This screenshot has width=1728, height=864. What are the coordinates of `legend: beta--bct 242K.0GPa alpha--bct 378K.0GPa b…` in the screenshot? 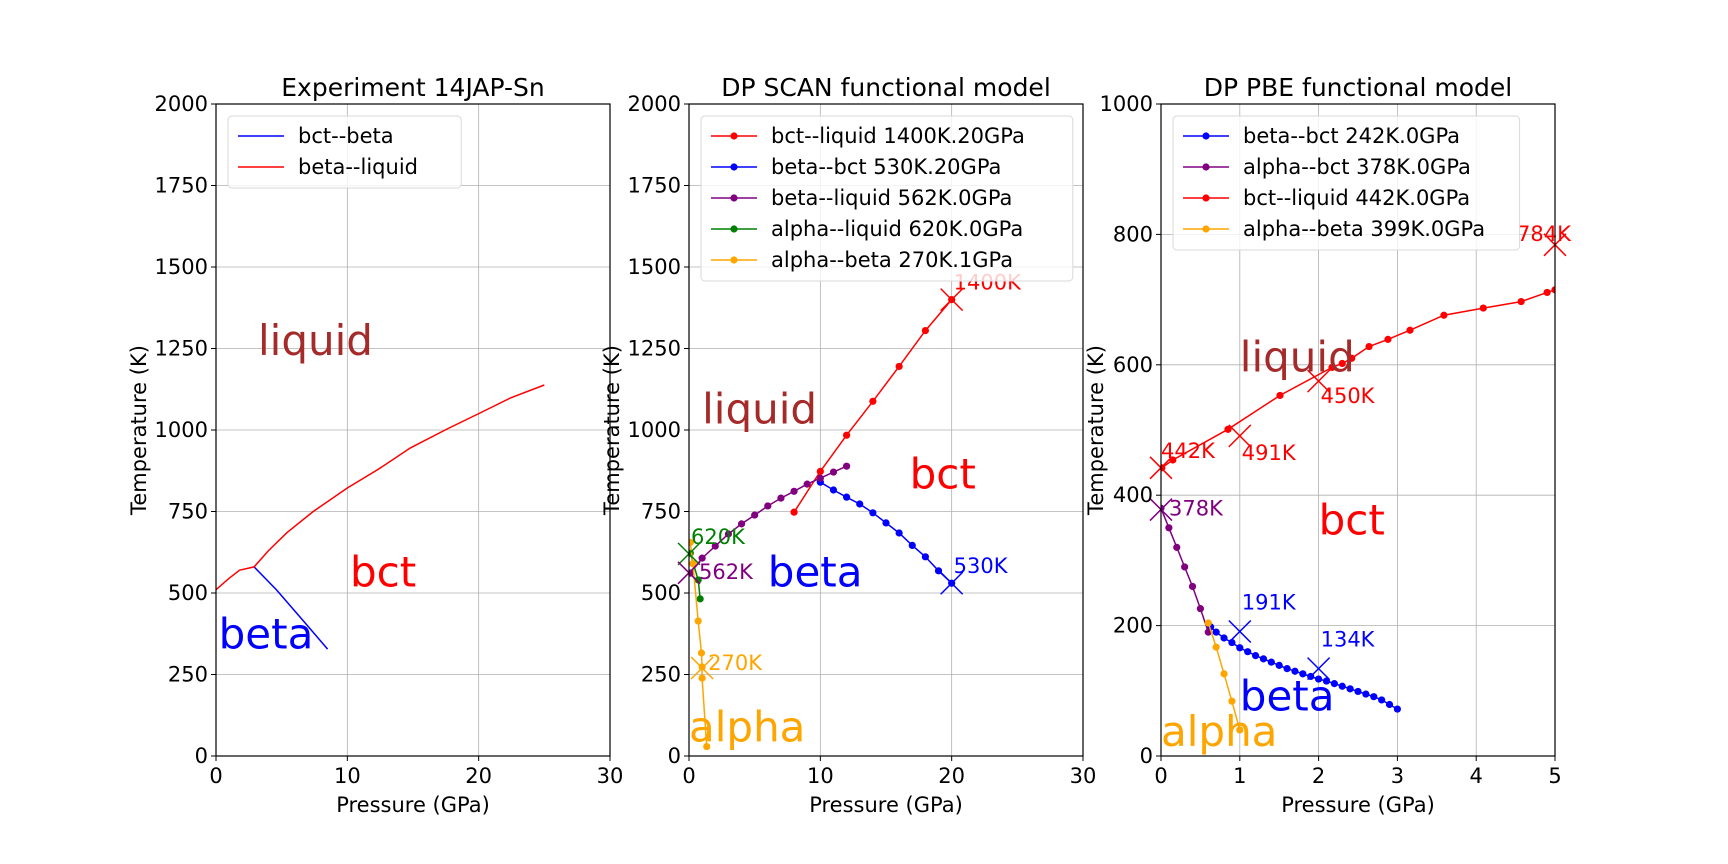 It's located at (1346, 183).